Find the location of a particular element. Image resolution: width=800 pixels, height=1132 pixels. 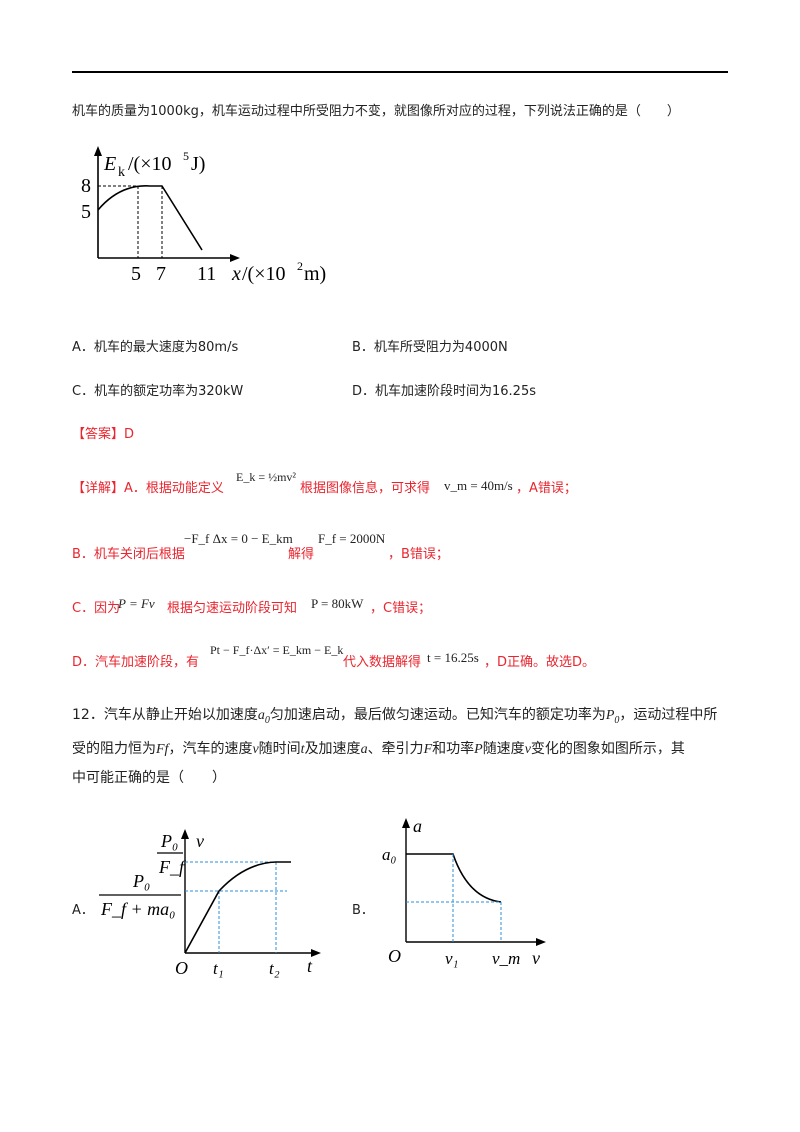

detail-line2-a: B．机车关闭后根据 is located at coordinates (128, 554).